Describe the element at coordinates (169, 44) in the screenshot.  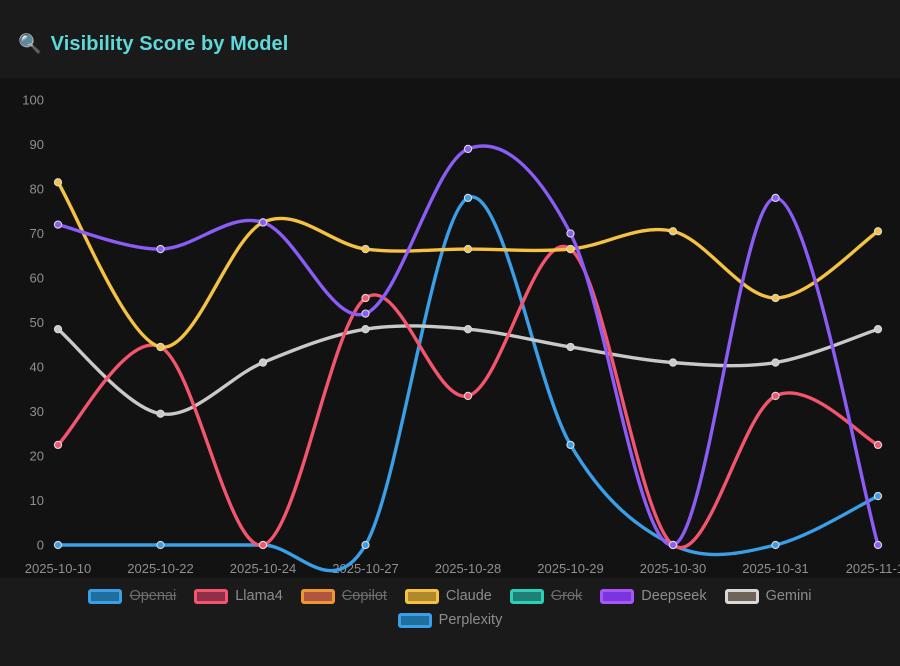
I see `page-title: Visibility Score by Model` at that location.